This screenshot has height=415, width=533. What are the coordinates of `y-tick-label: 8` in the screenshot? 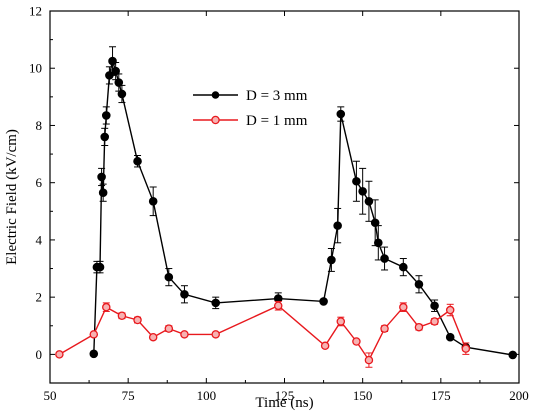 It's located at (39, 125).